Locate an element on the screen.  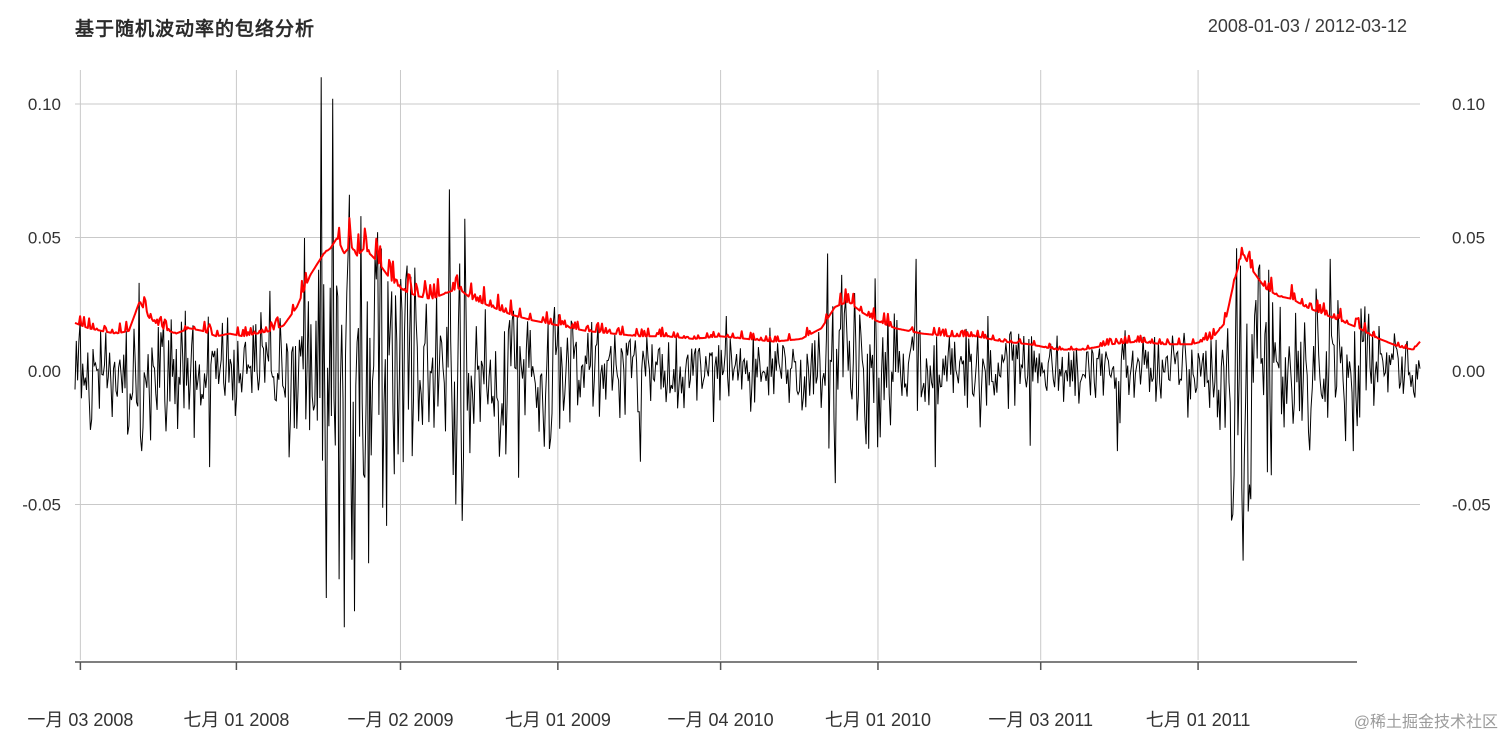
y-axis-label-left: 0.05 is located at coordinates (44, 238).